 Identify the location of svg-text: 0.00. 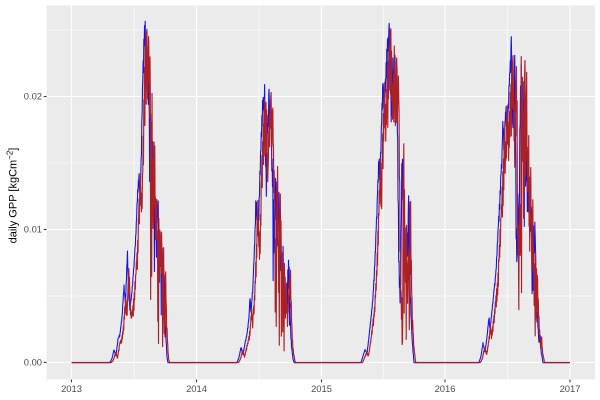
(33, 362).